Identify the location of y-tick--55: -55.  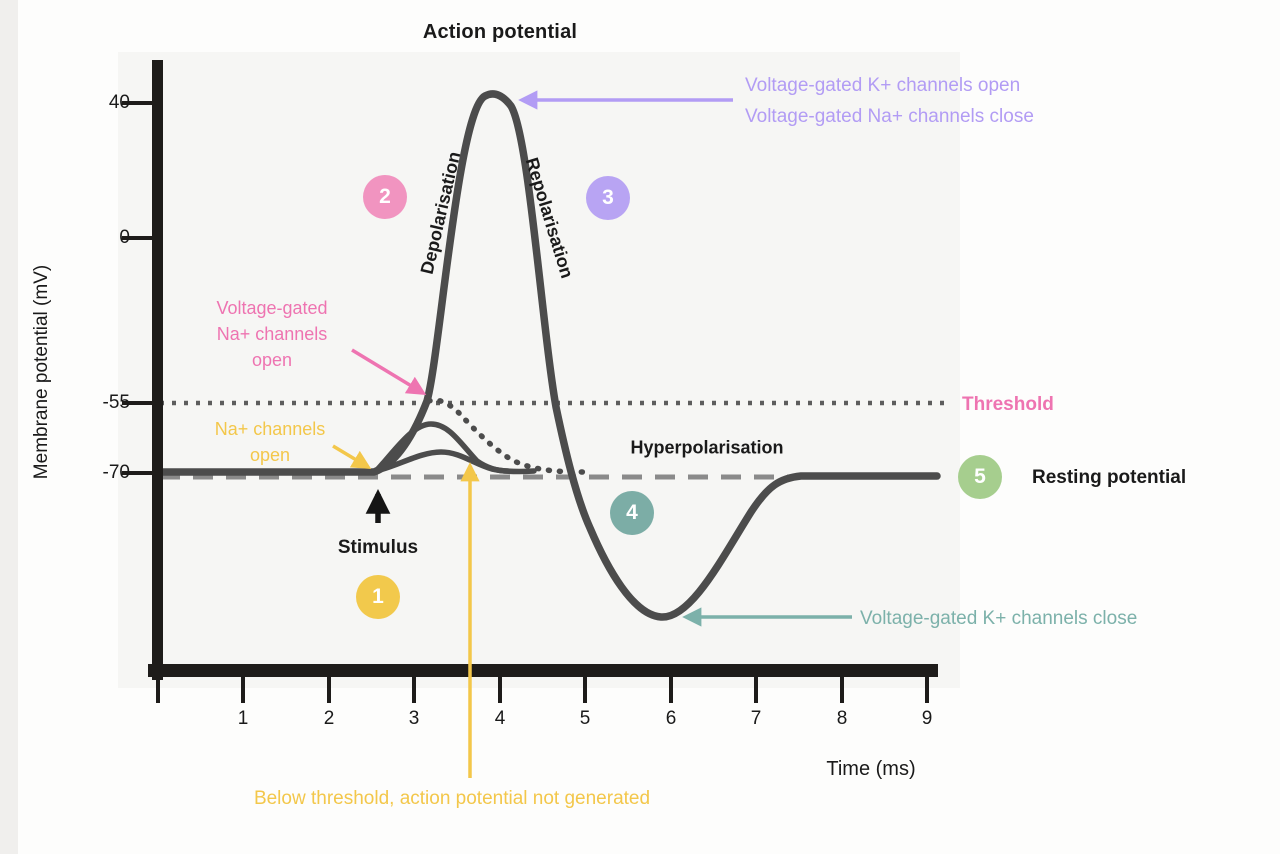
(116, 402).